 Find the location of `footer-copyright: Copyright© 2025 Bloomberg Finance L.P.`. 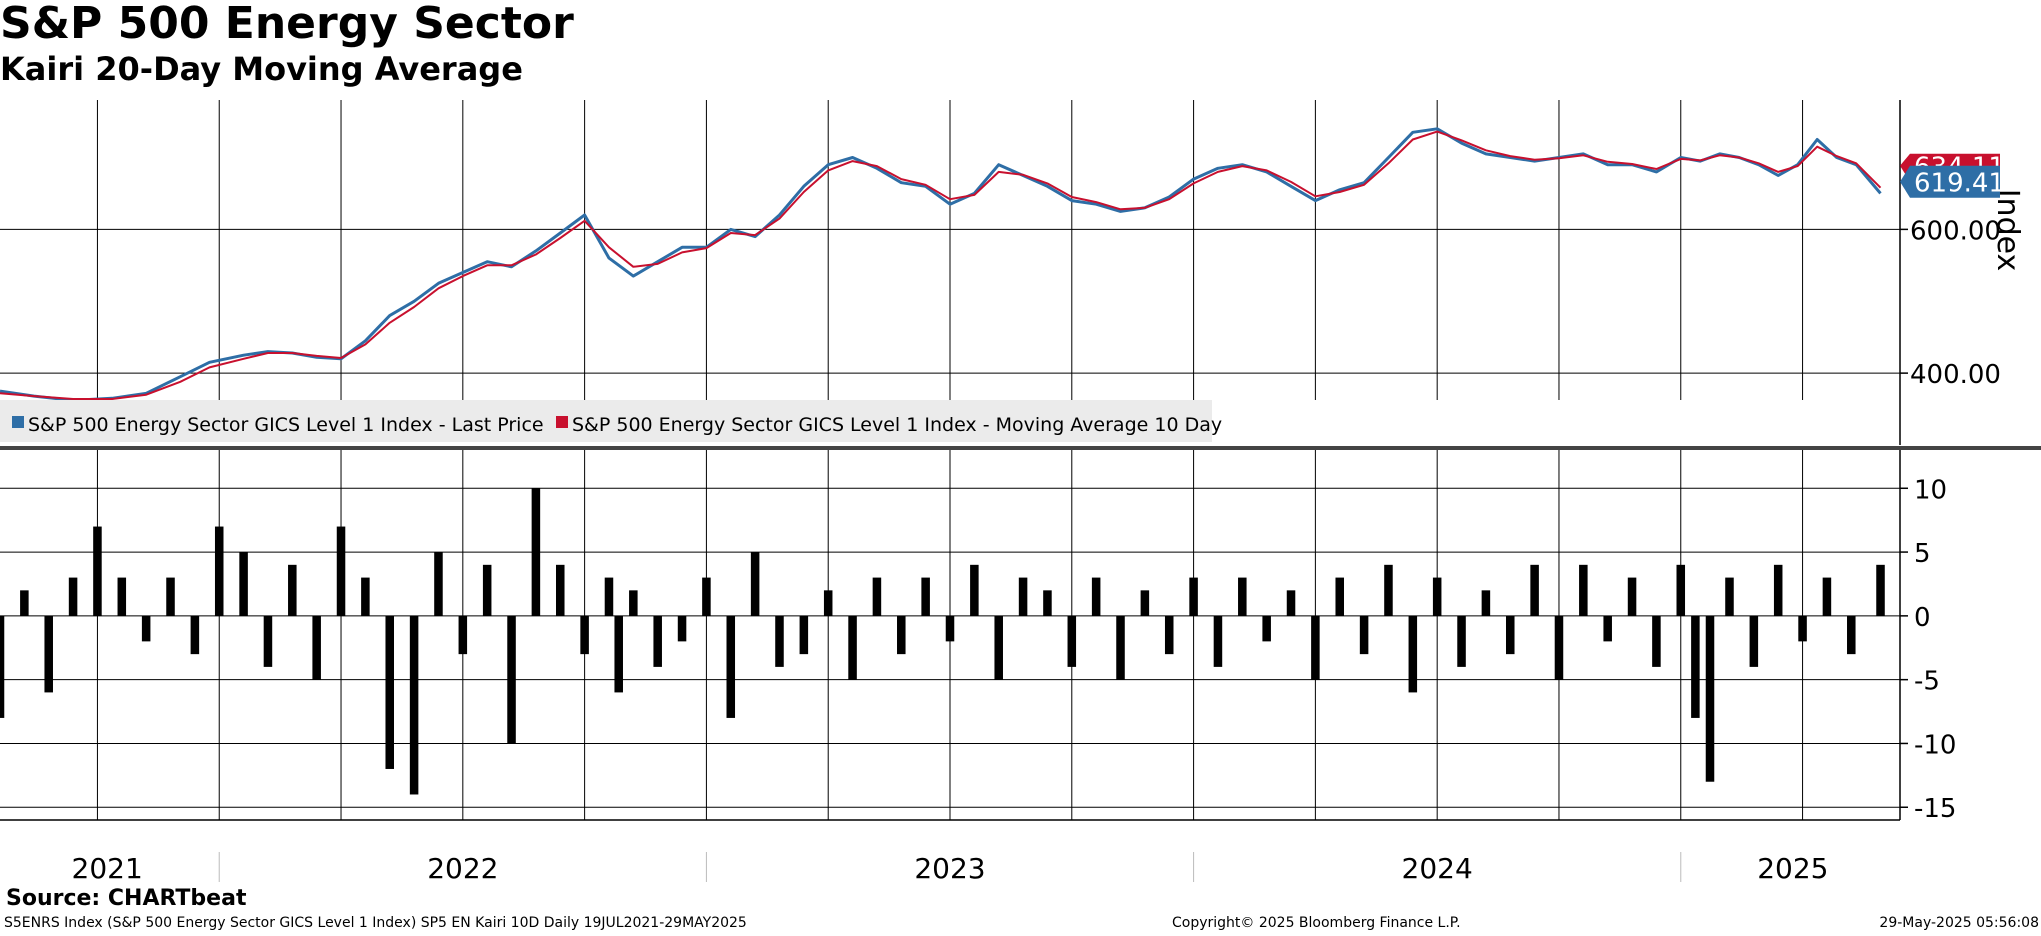

footer-copyright: Copyright© 2025 Bloomberg Finance L.P. is located at coordinates (1316, 923).